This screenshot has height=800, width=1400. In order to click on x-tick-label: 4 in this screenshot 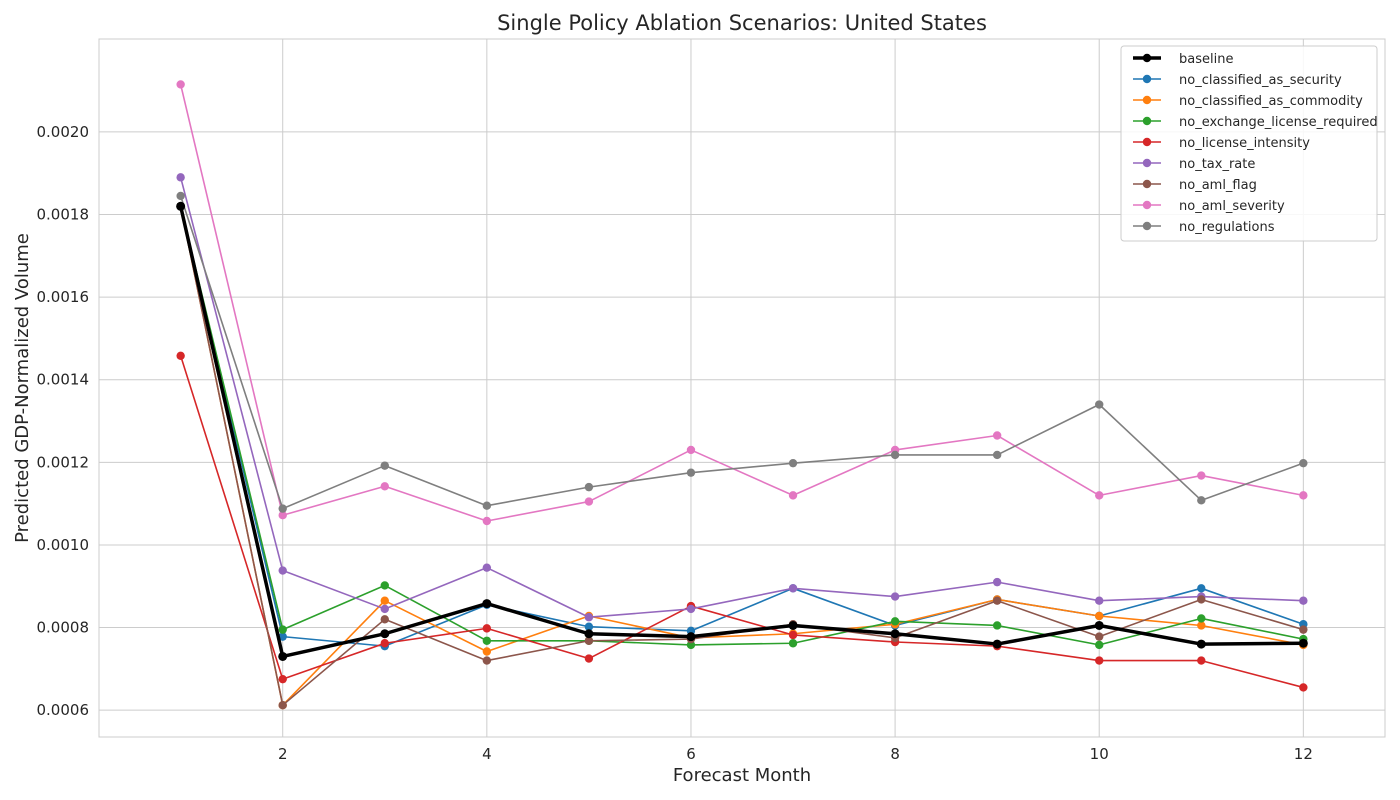, I will do `click(487, 754)`.